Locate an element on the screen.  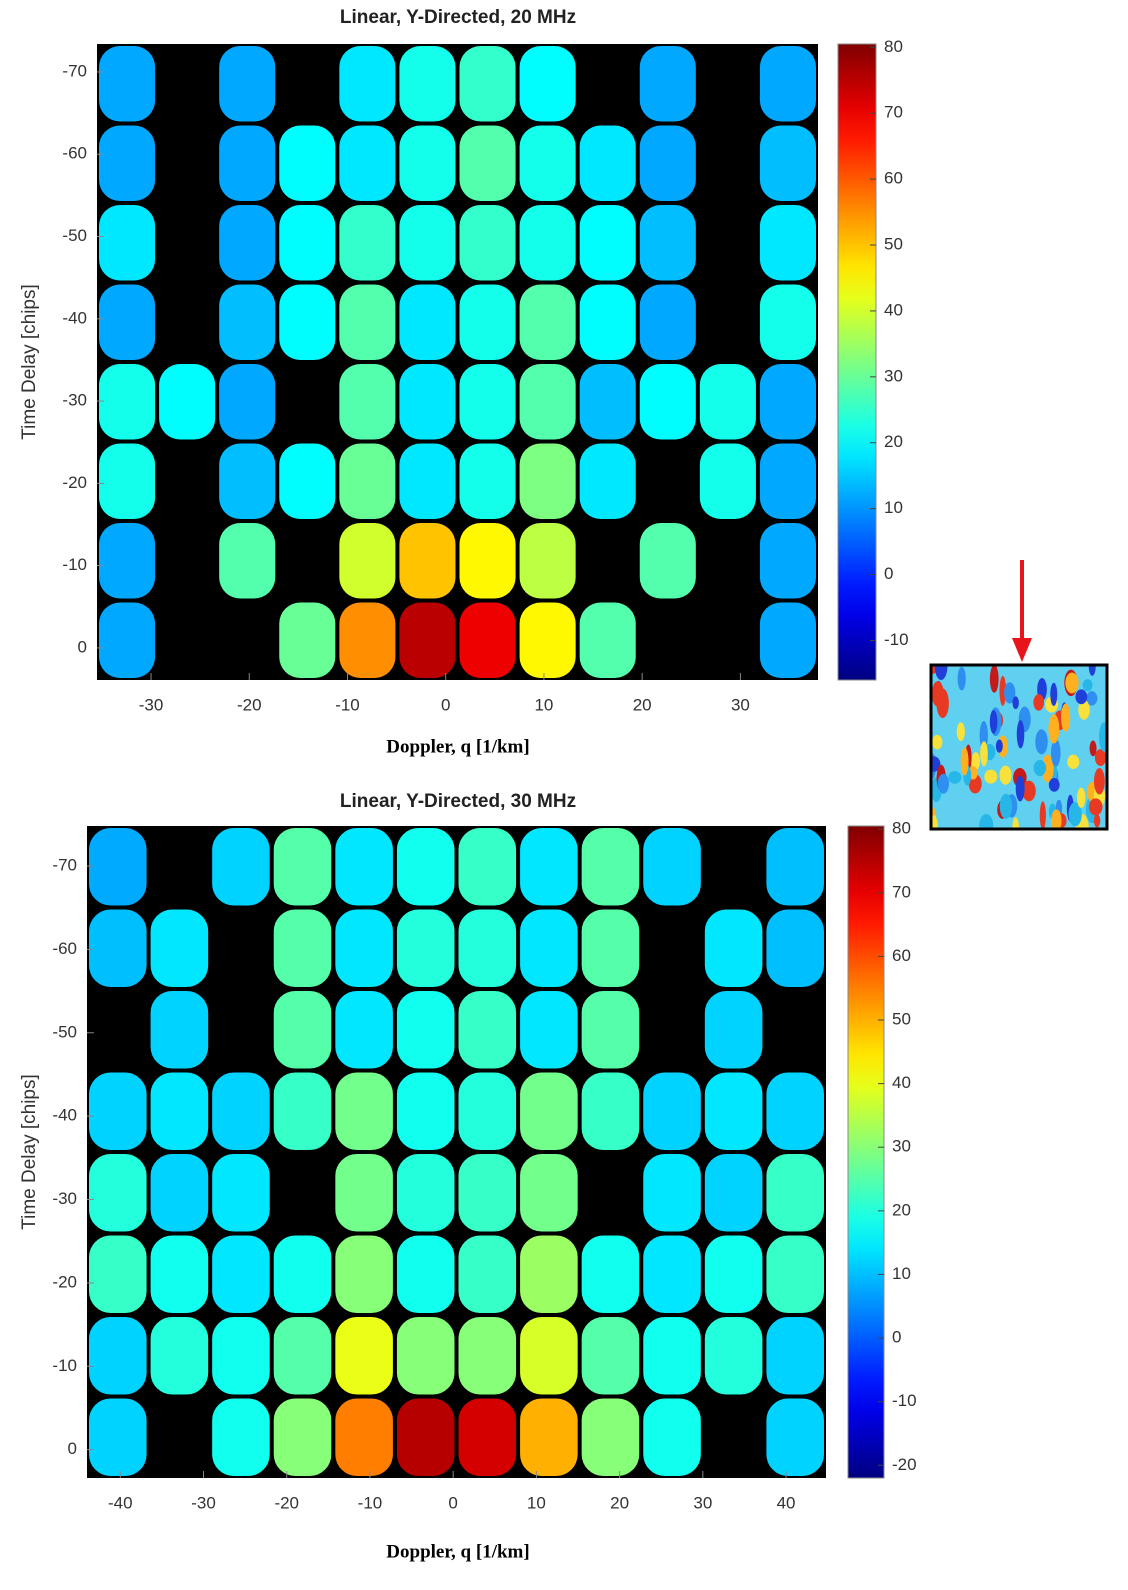
y-tick-label: 0 is located at coordinates (72, 1448).